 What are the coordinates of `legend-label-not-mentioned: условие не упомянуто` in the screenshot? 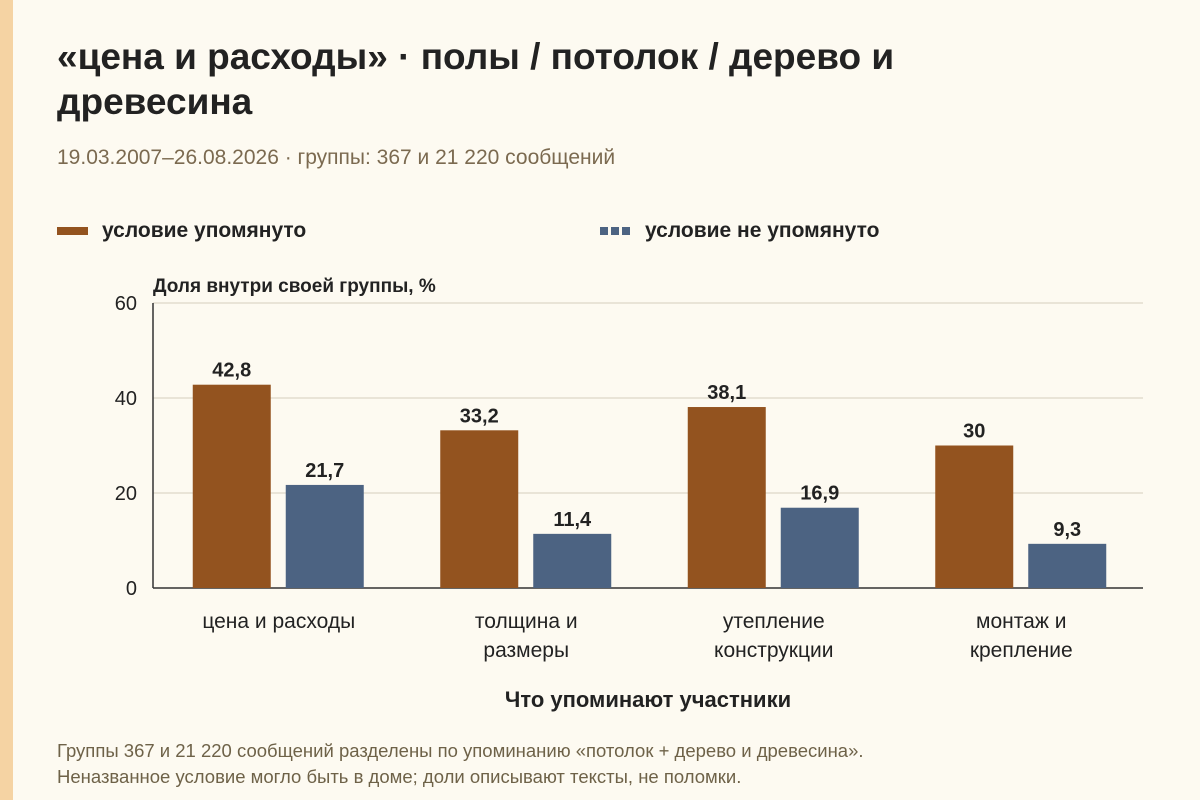 It's located at (762, 230).